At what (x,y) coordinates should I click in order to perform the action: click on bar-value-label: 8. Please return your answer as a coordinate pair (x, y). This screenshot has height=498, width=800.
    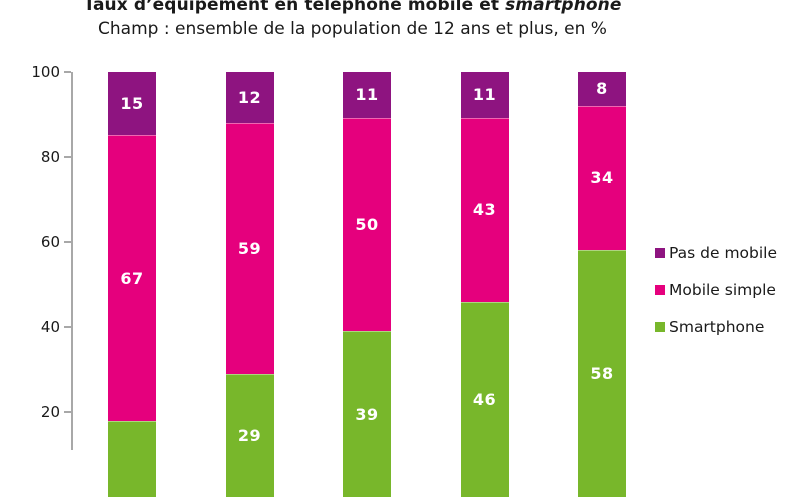
    Looking at the image, I should click on (602, 89).